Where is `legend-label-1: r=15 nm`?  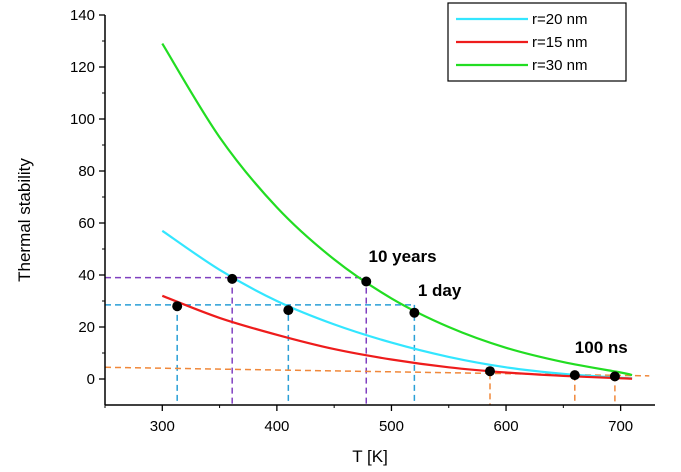 legend-label-1: r=15 nm is located at coordinates (559, 42).